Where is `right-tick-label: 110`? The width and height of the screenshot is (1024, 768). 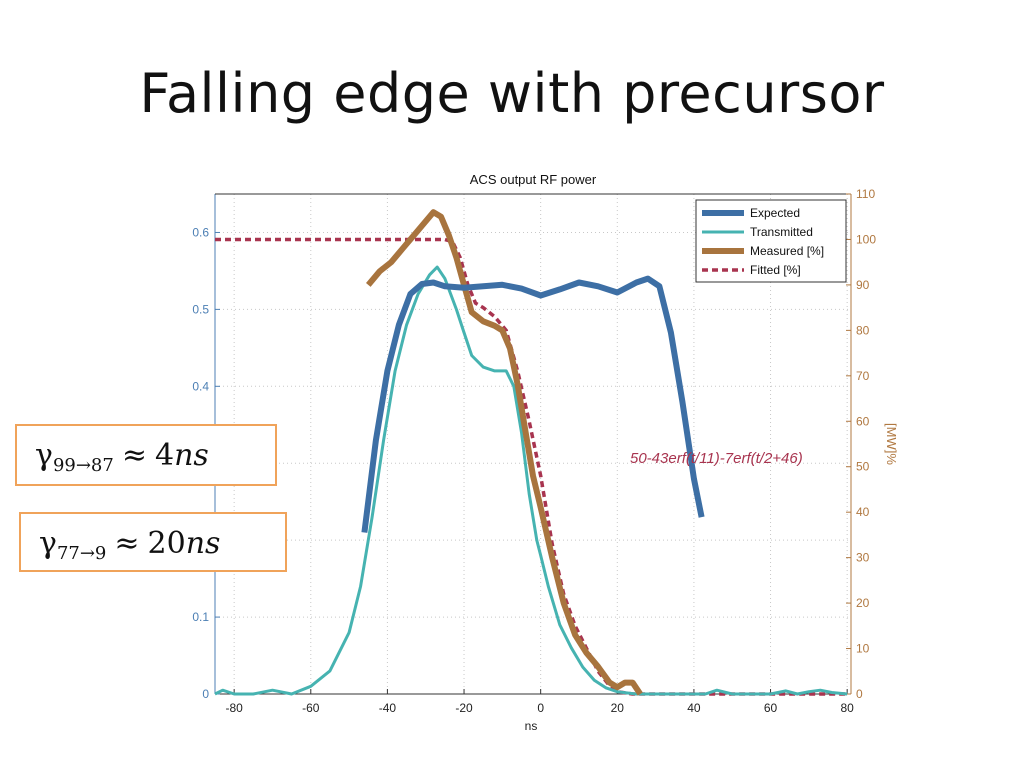 right-tick-label: 110 is located at coordinates (865, 194).